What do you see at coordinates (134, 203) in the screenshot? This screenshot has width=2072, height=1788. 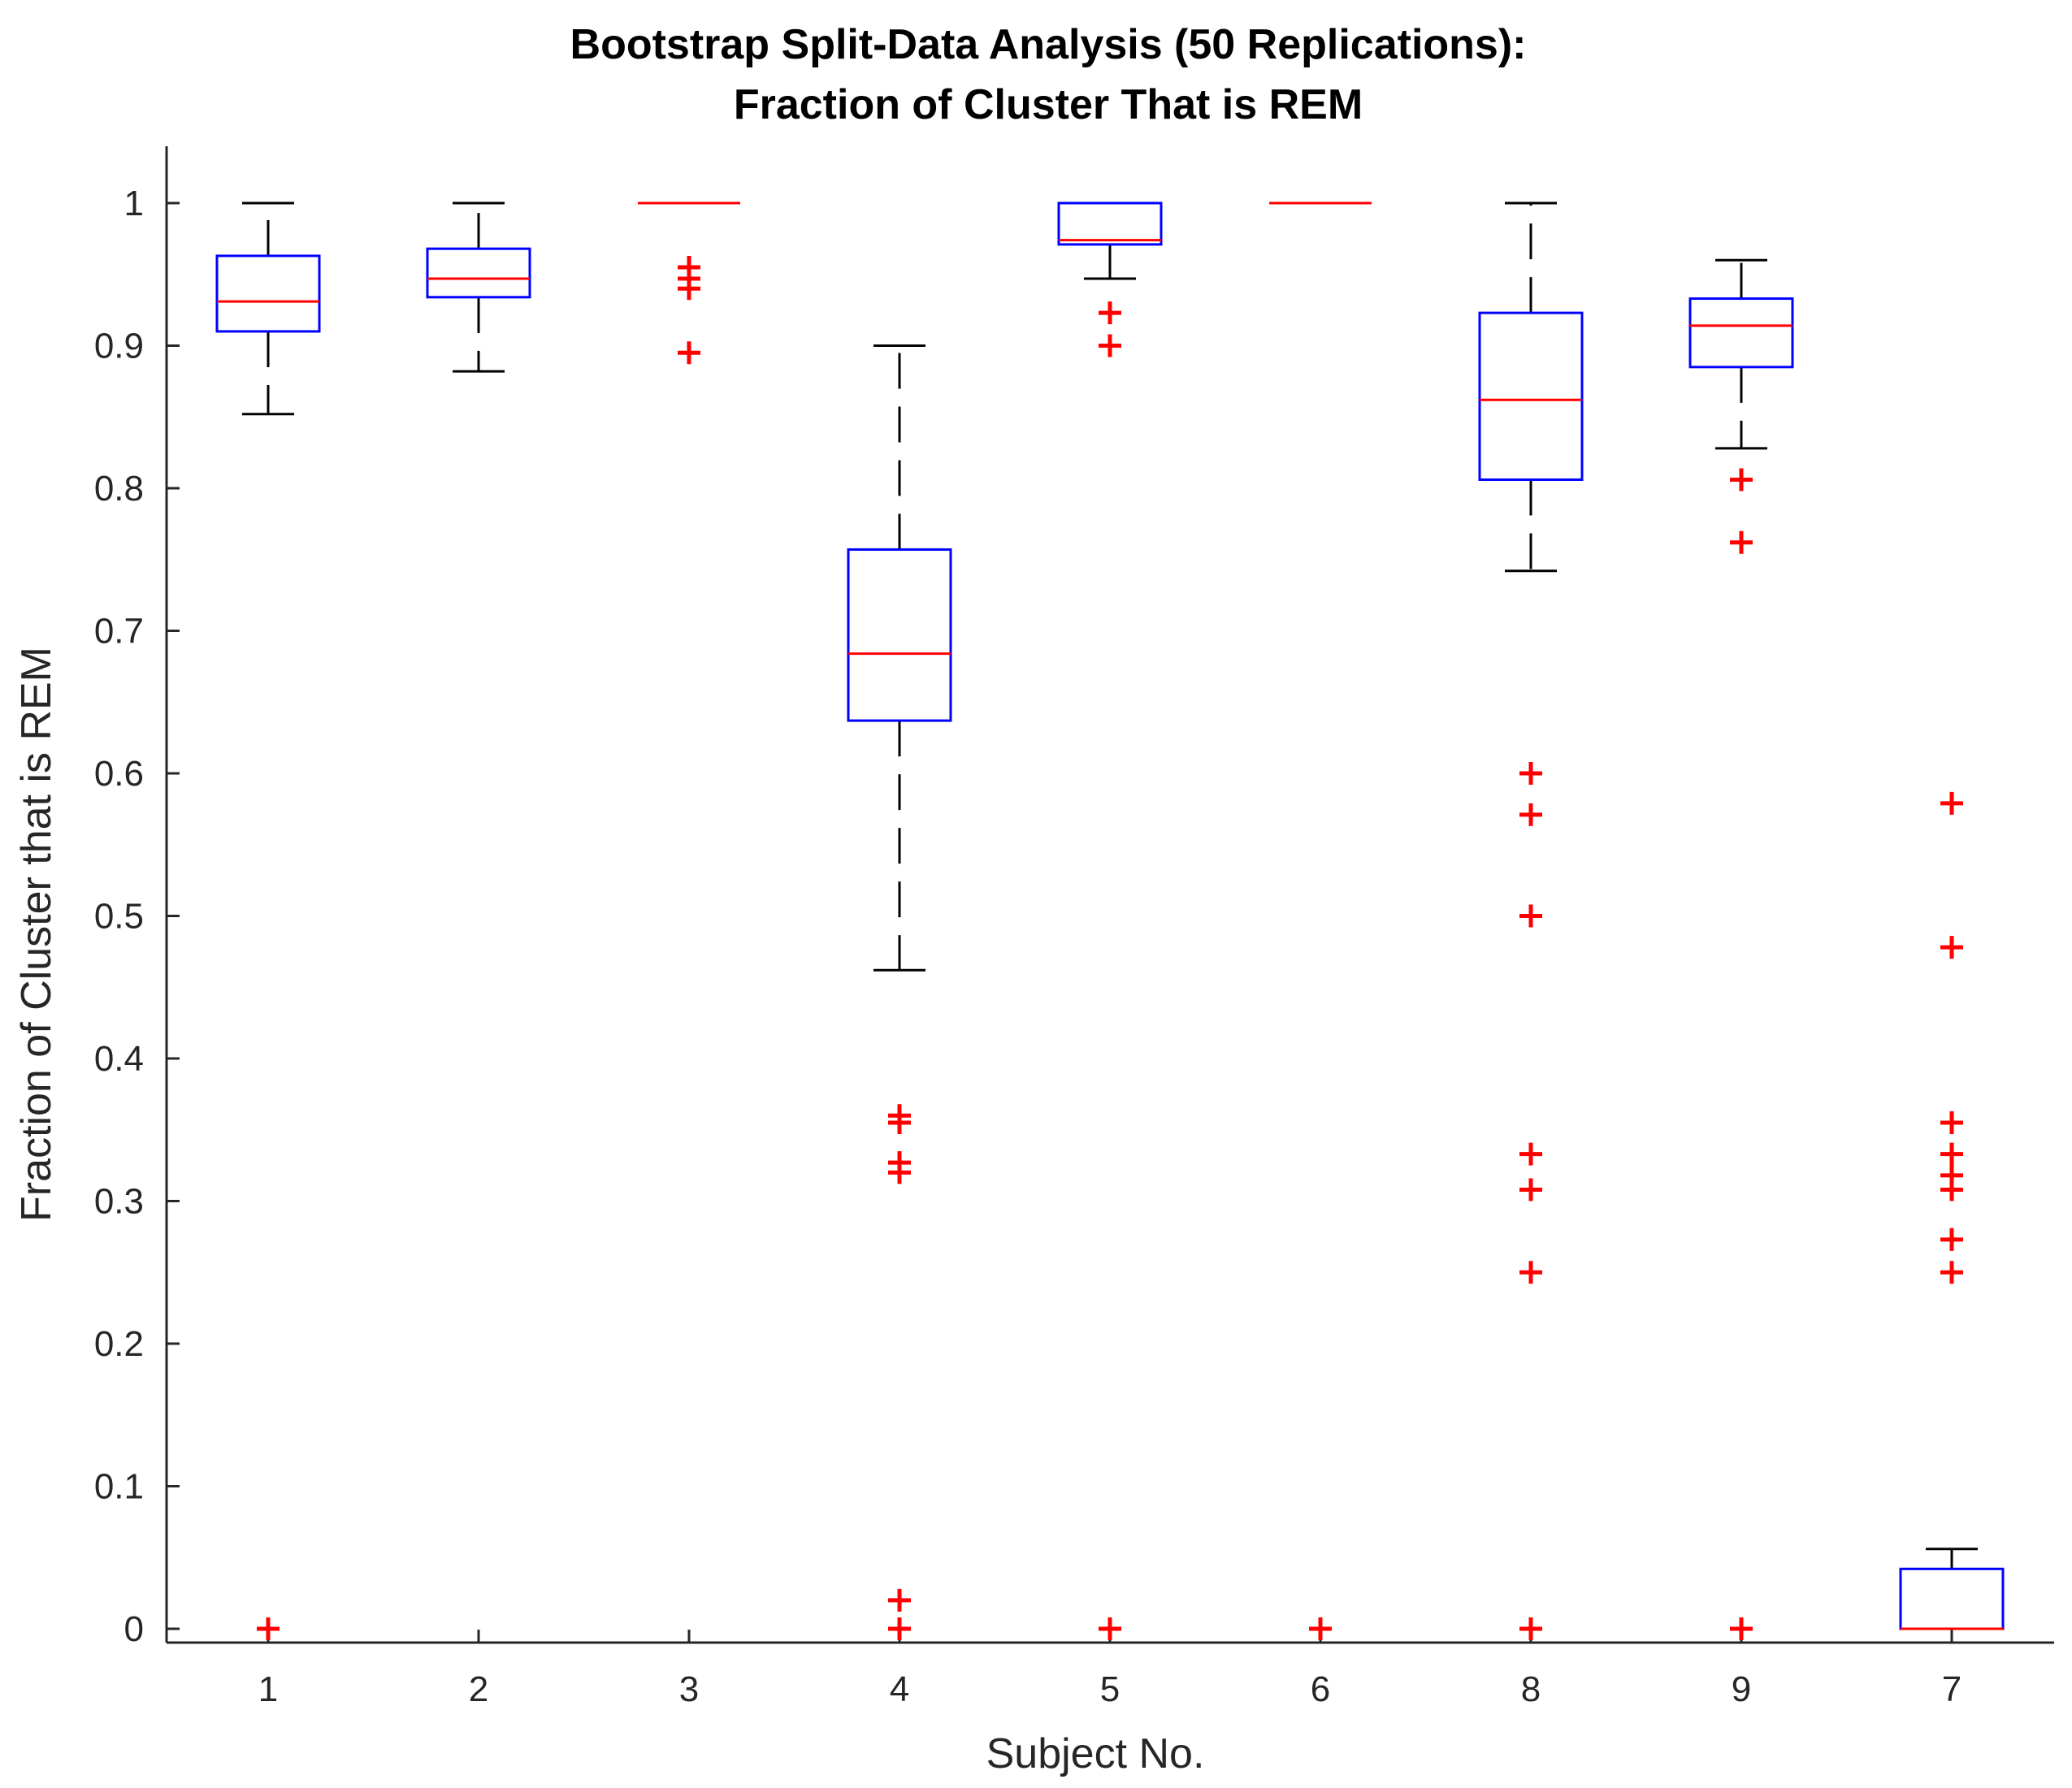 I see `y-tick-label: 1` at bounding box center [134, 203].